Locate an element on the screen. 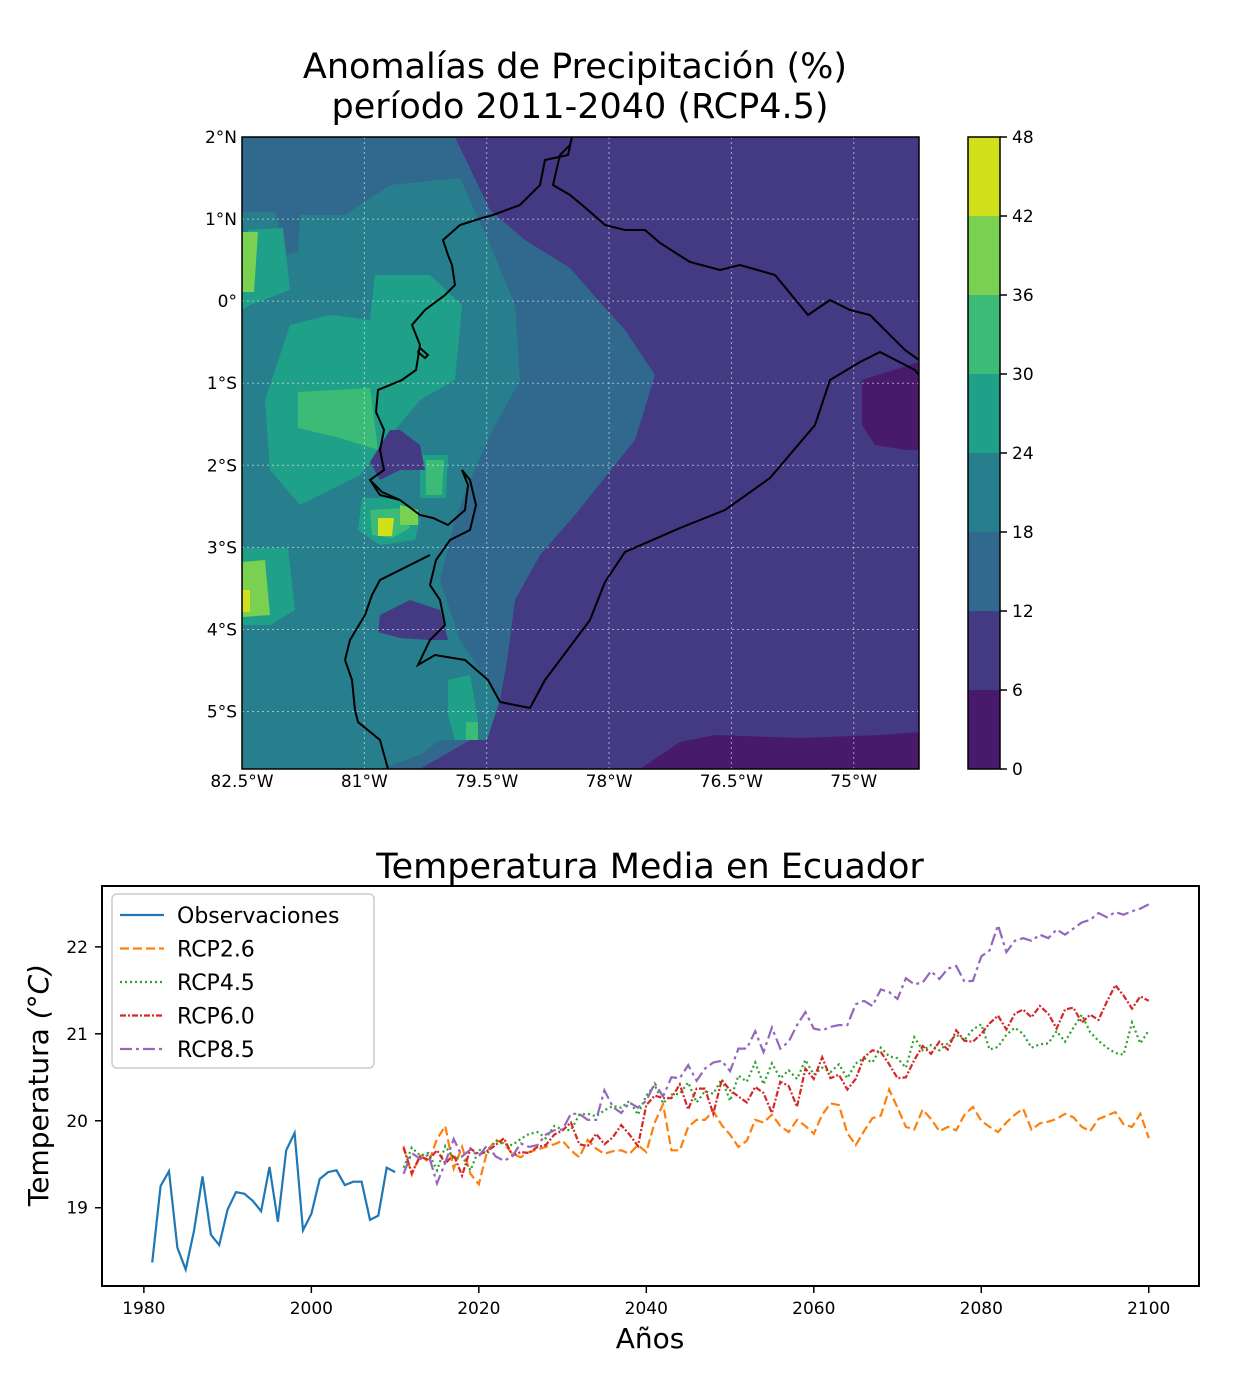  map-lon-tick-label: 82.5°W is located at coordinates (241, 782).